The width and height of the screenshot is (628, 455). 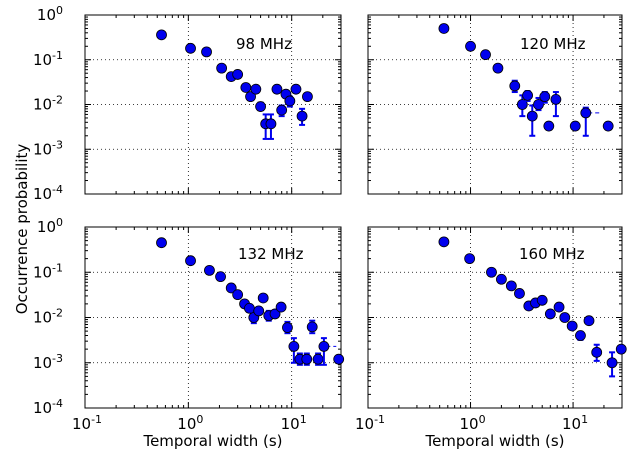 I want to click on panel-label: 132 MHz, so click(x=271, y=254).